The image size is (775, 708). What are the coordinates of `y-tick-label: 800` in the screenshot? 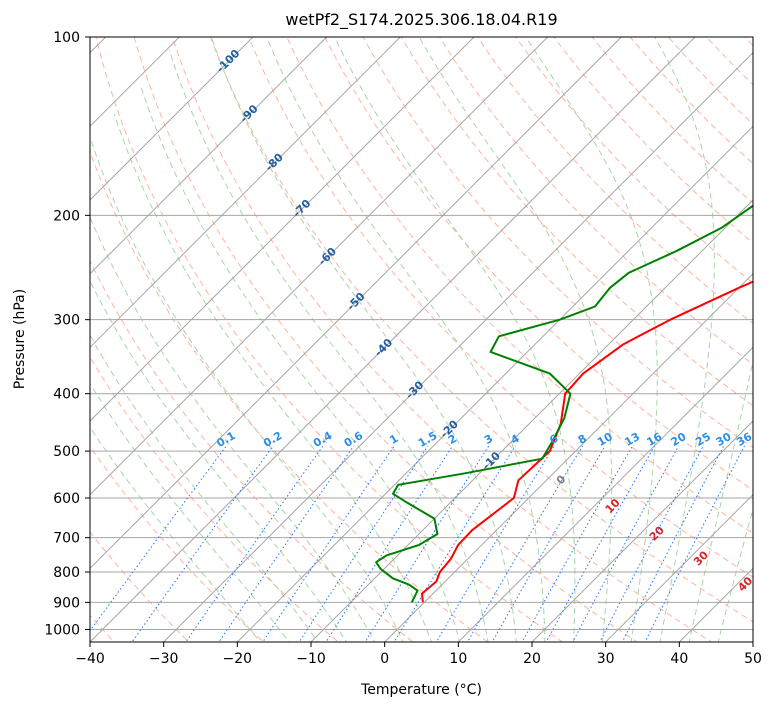 It's located at (66, 573).